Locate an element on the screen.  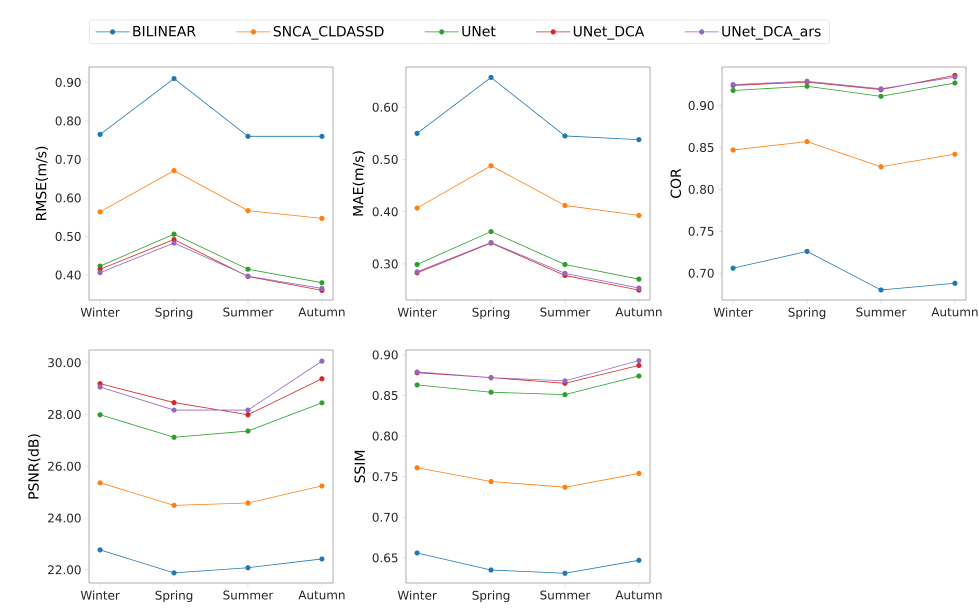
y-axis-title: PSNR(dB) is located at coordinates (34, 466).